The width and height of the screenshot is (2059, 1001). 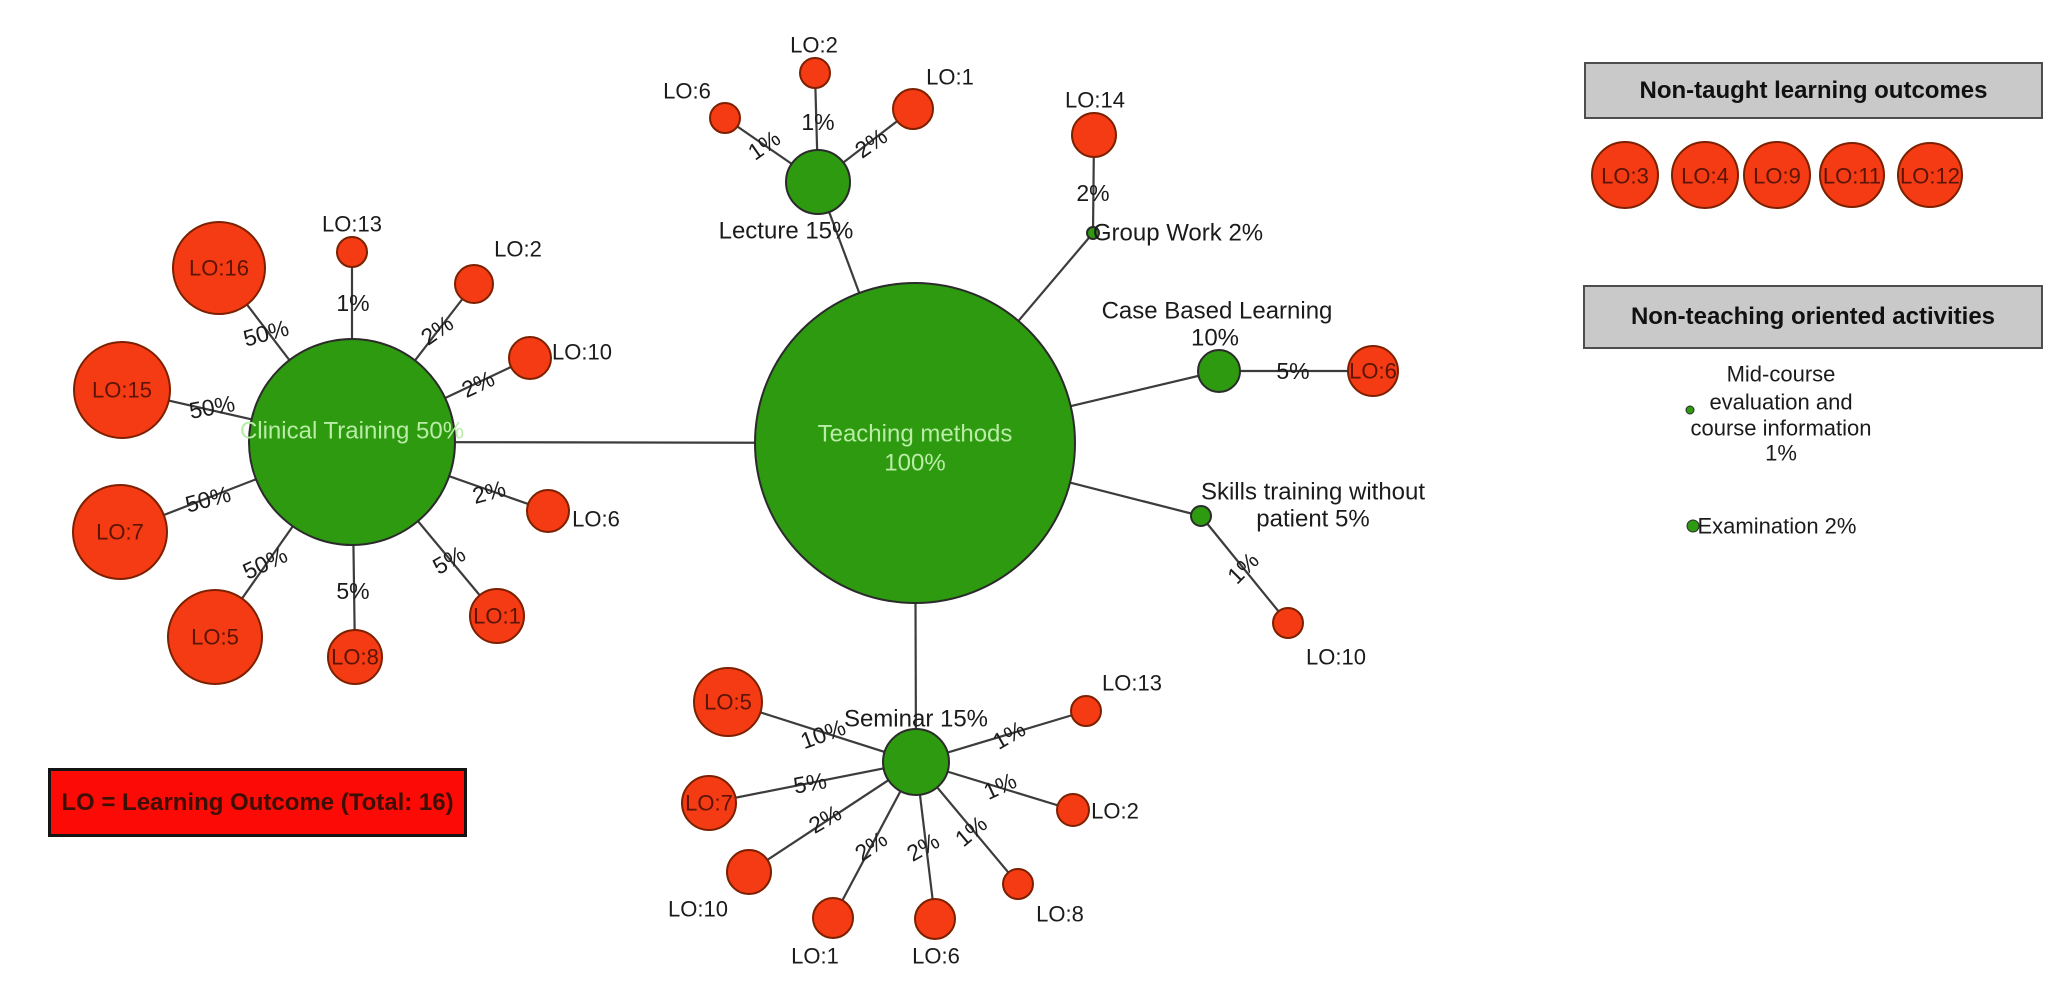 I want to click on edge-label-groupwork-lo14: 2%, so click(x=1092, y=193).